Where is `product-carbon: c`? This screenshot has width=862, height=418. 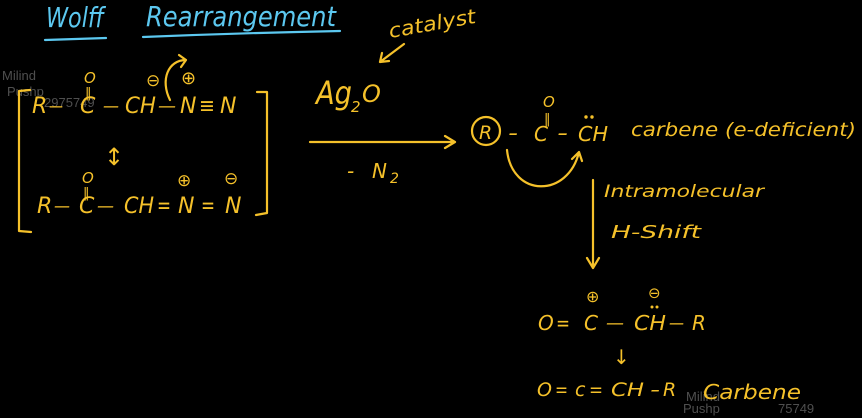
product-carbon: c is located at coordinates (580, 390).